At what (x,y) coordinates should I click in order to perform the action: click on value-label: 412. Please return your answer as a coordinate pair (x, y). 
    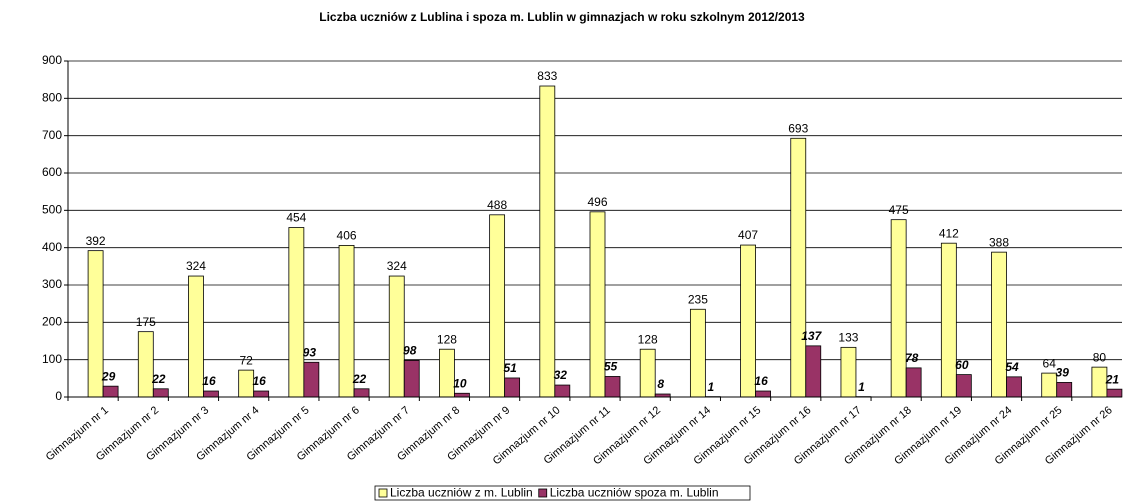
    Looking at the image, I should click on (949, 233).